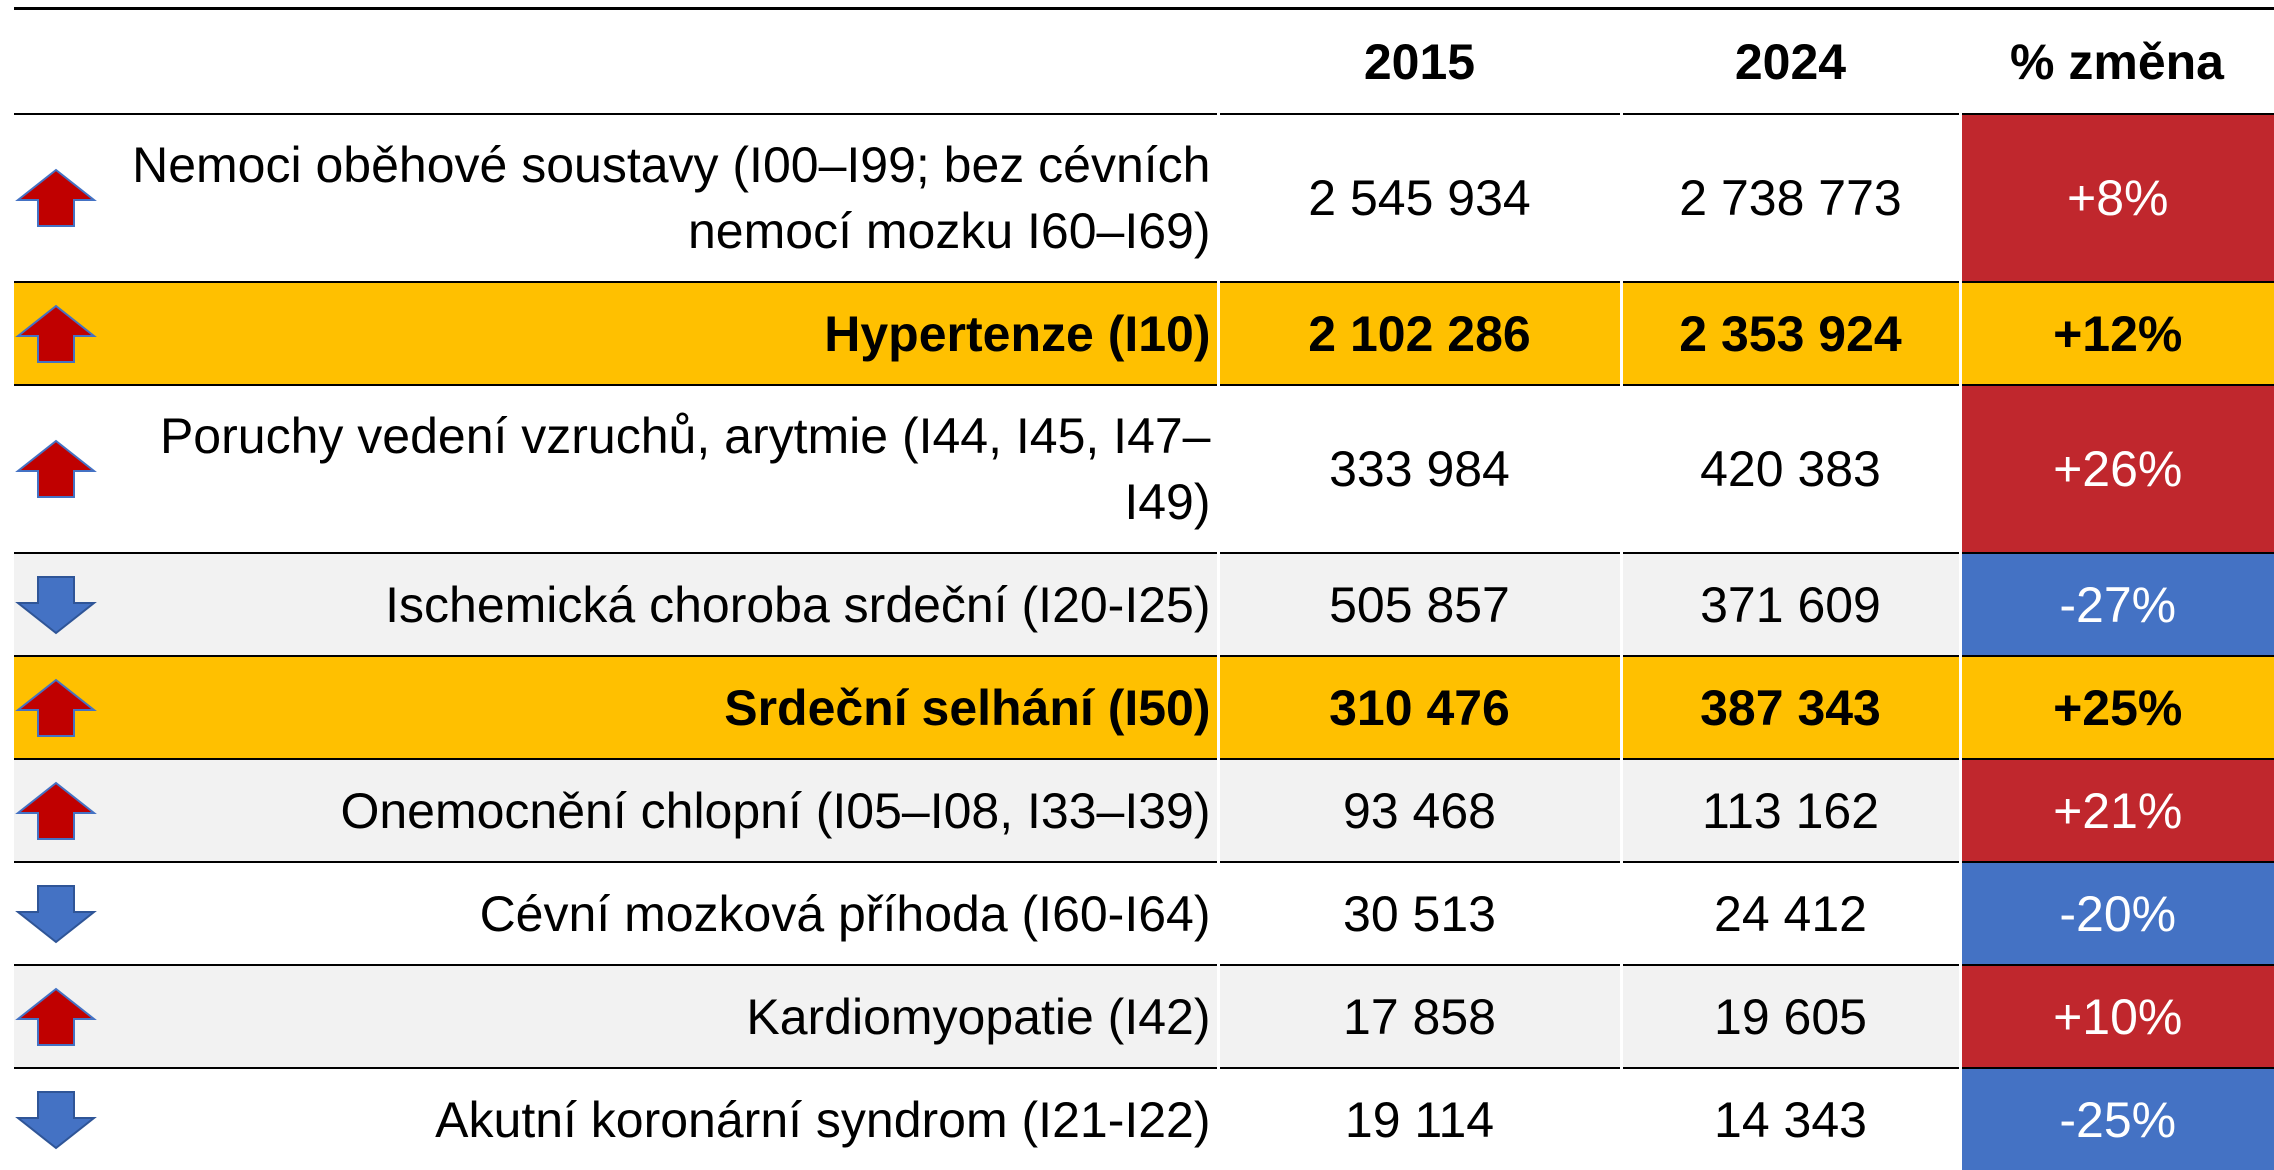 The height and width of the screenshot is (1170, 2274). What do you see at coordinates (616, 707) in the screenshot?
I see `row-label: Srdeční selhání (I50)` at bounding box center [616, 707].